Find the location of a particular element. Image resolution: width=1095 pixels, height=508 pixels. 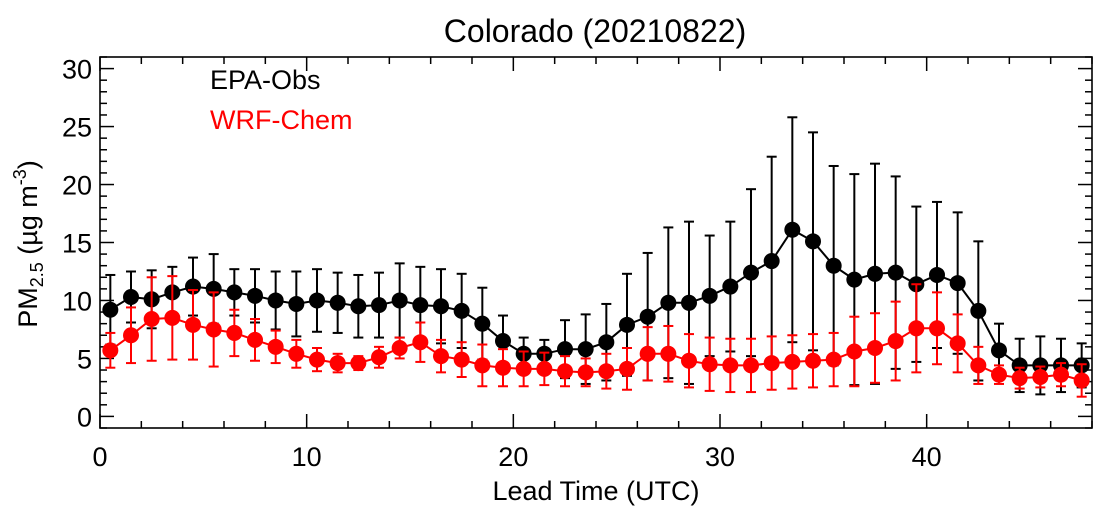

y-axis-label-subscript: 2.5 is located at coordinates (37, 274).